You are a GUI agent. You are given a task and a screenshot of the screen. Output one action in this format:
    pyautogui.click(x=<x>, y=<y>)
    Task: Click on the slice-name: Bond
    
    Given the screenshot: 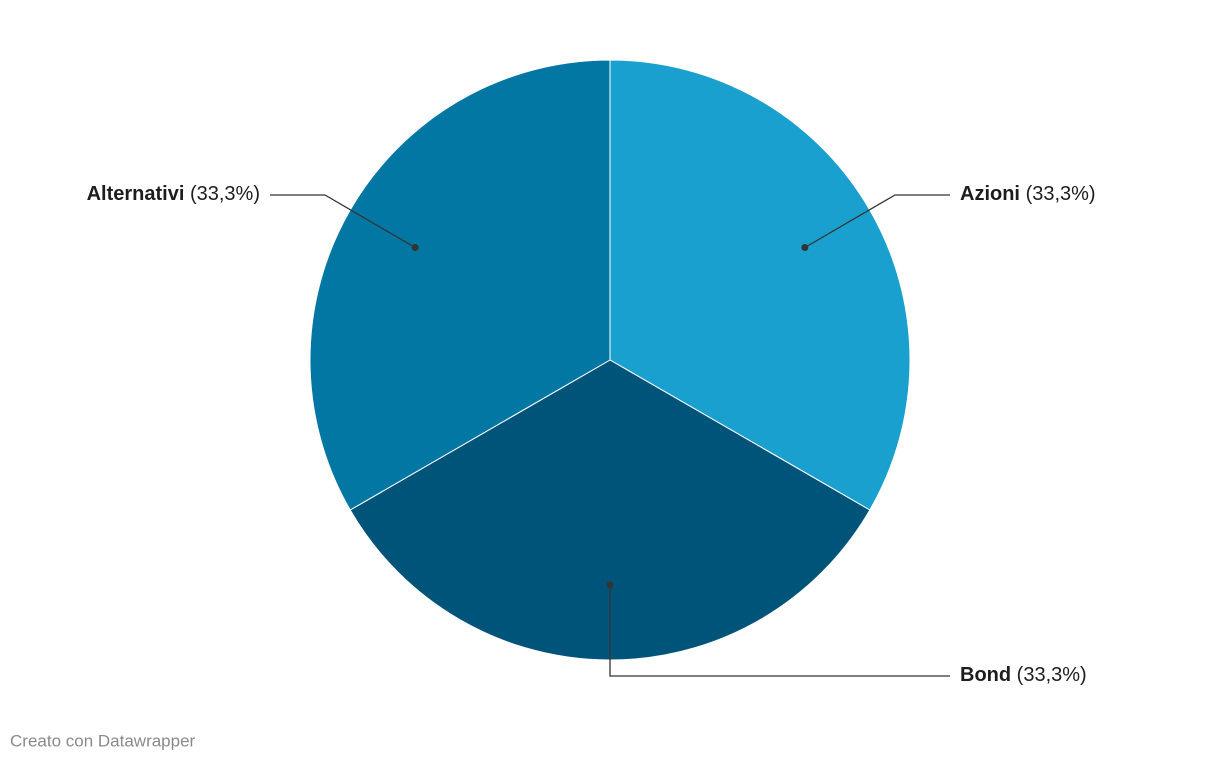 What is the action you would take?
    pyautogui.click(x=985, y=675)
    